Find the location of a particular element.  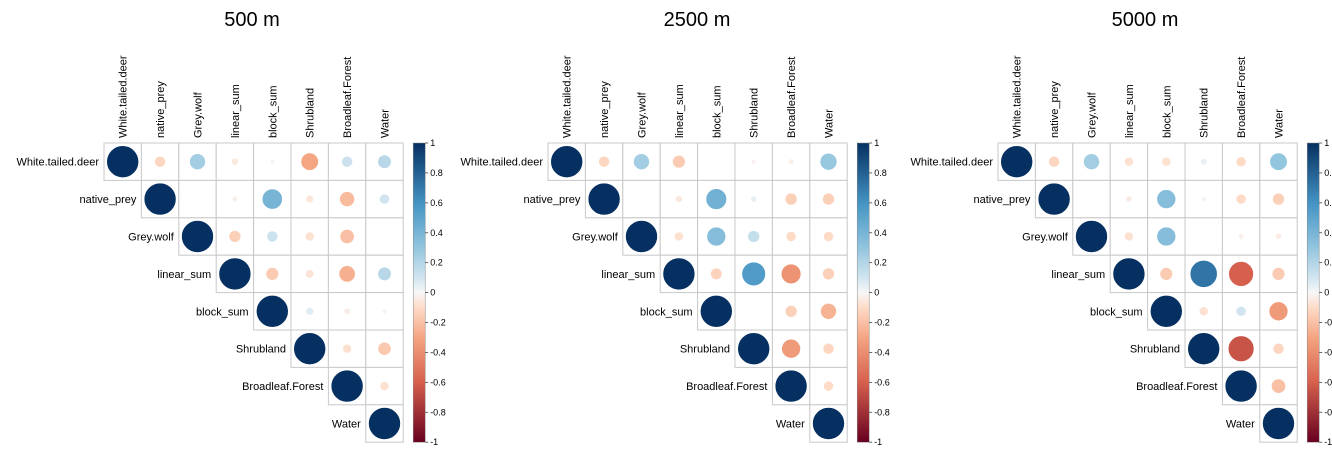

colorbar-tick-label: 0.4 is located at coordinates (880, 233).